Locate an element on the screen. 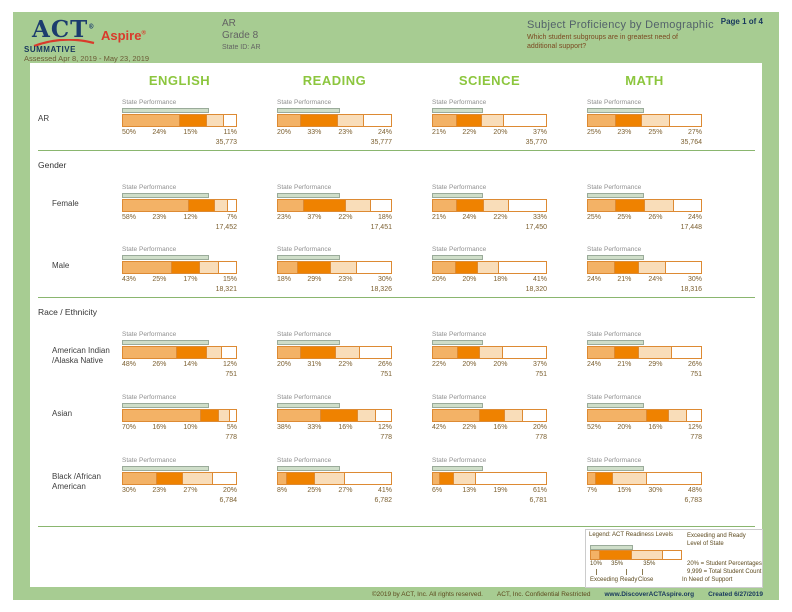  segment-percentage: 6% is located at coordinates (437, 490).